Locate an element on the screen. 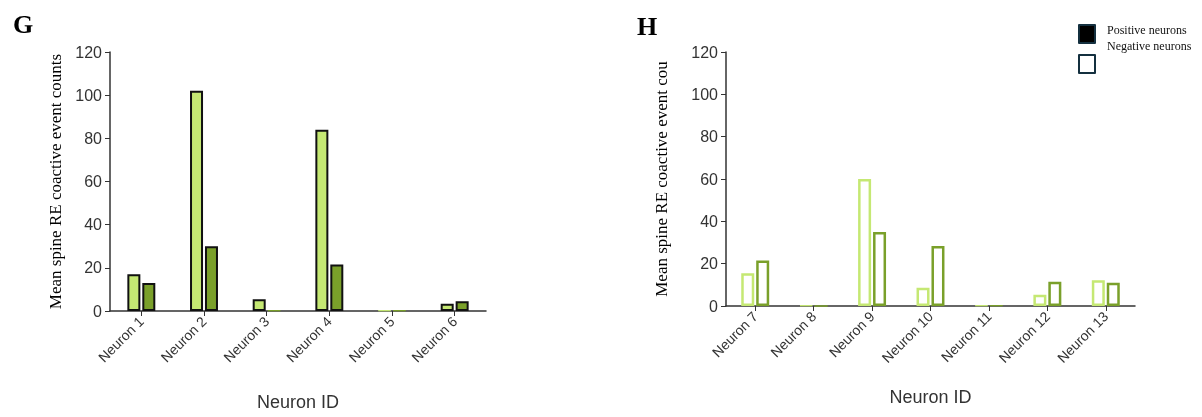 The width and height of the screenshot is (1202, 417). y-axis-title: Mean spine RE coactive event counts is located at coordinates (56, 181).